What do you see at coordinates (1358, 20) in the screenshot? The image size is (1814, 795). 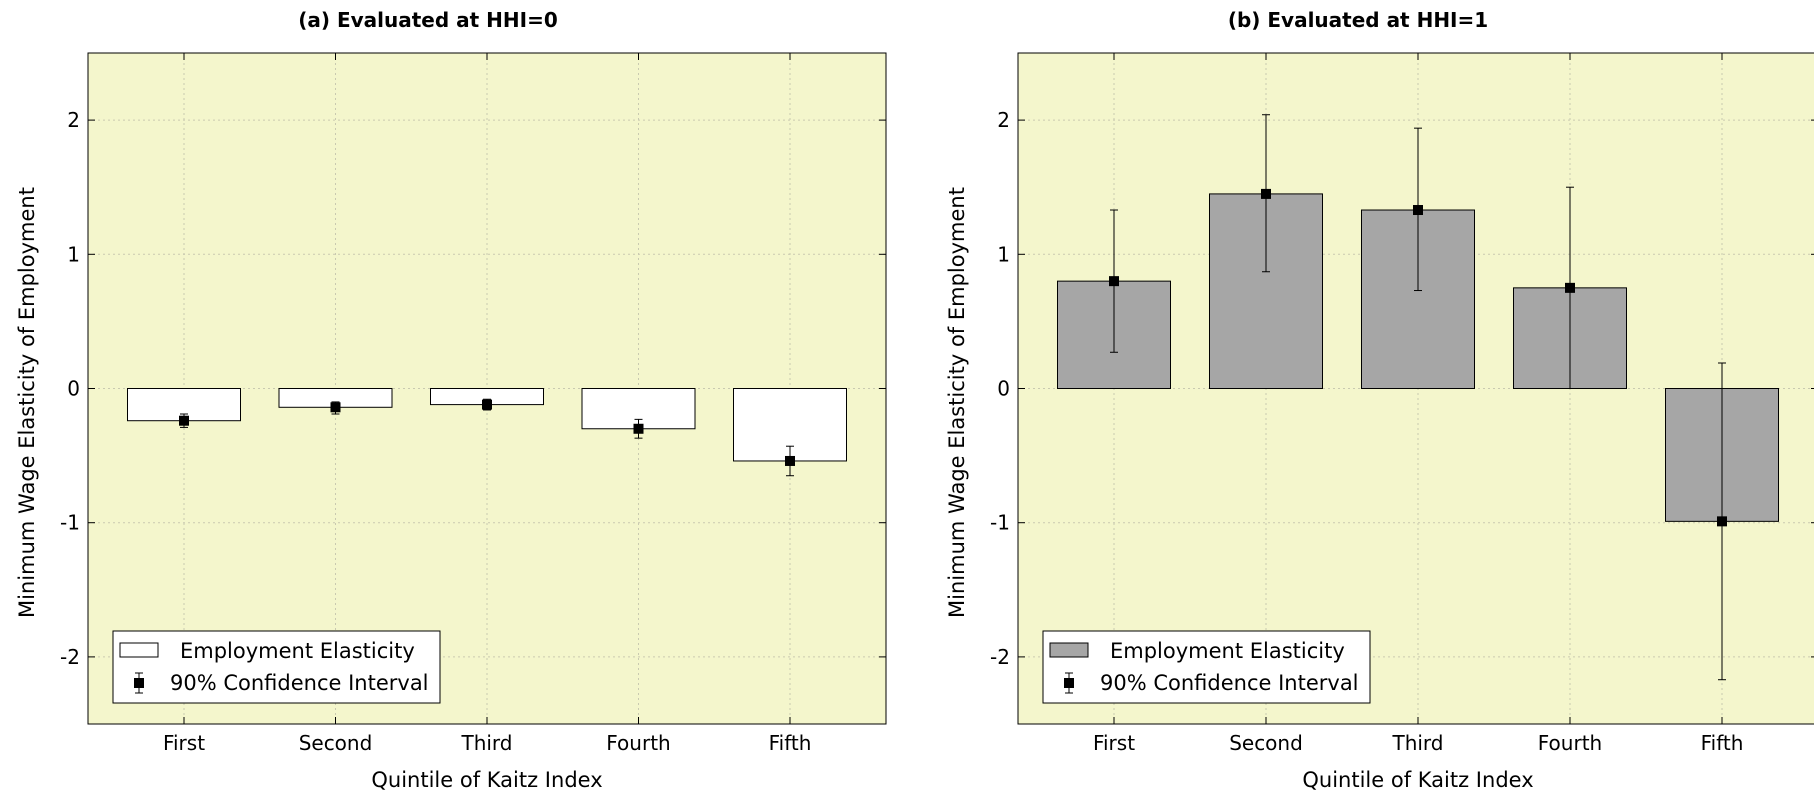 I see `chart-title: (b) Evaluated at HHI=1` at bounding box center [1358, 20].